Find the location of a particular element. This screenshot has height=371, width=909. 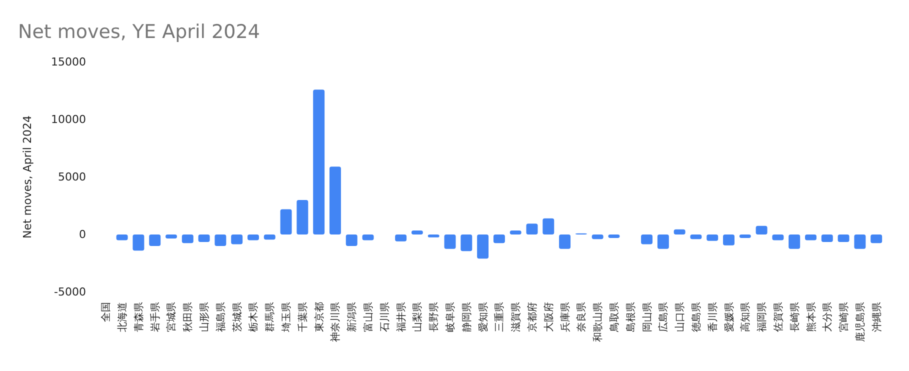

x-tick-label: 富山県 is located at coordinates (368, 317).